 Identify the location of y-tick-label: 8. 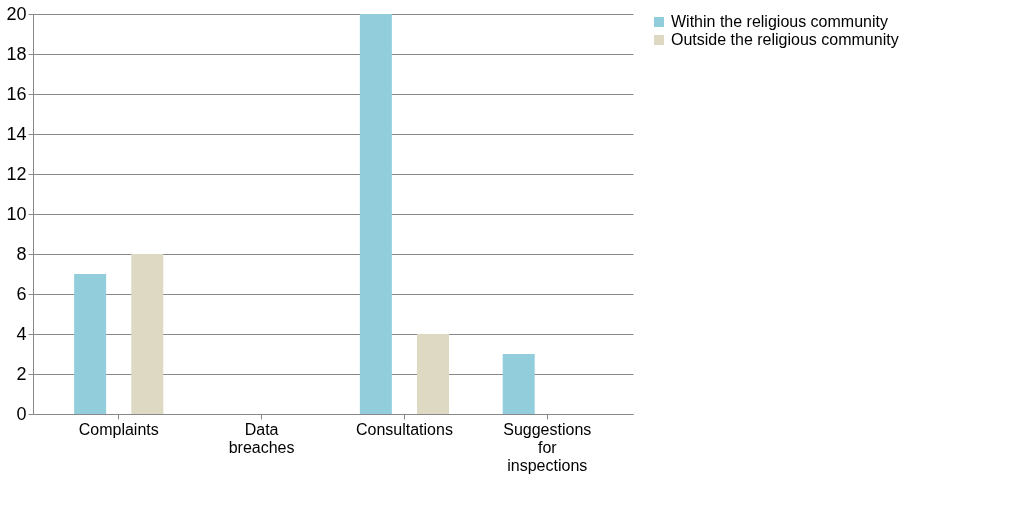
(21, 253).